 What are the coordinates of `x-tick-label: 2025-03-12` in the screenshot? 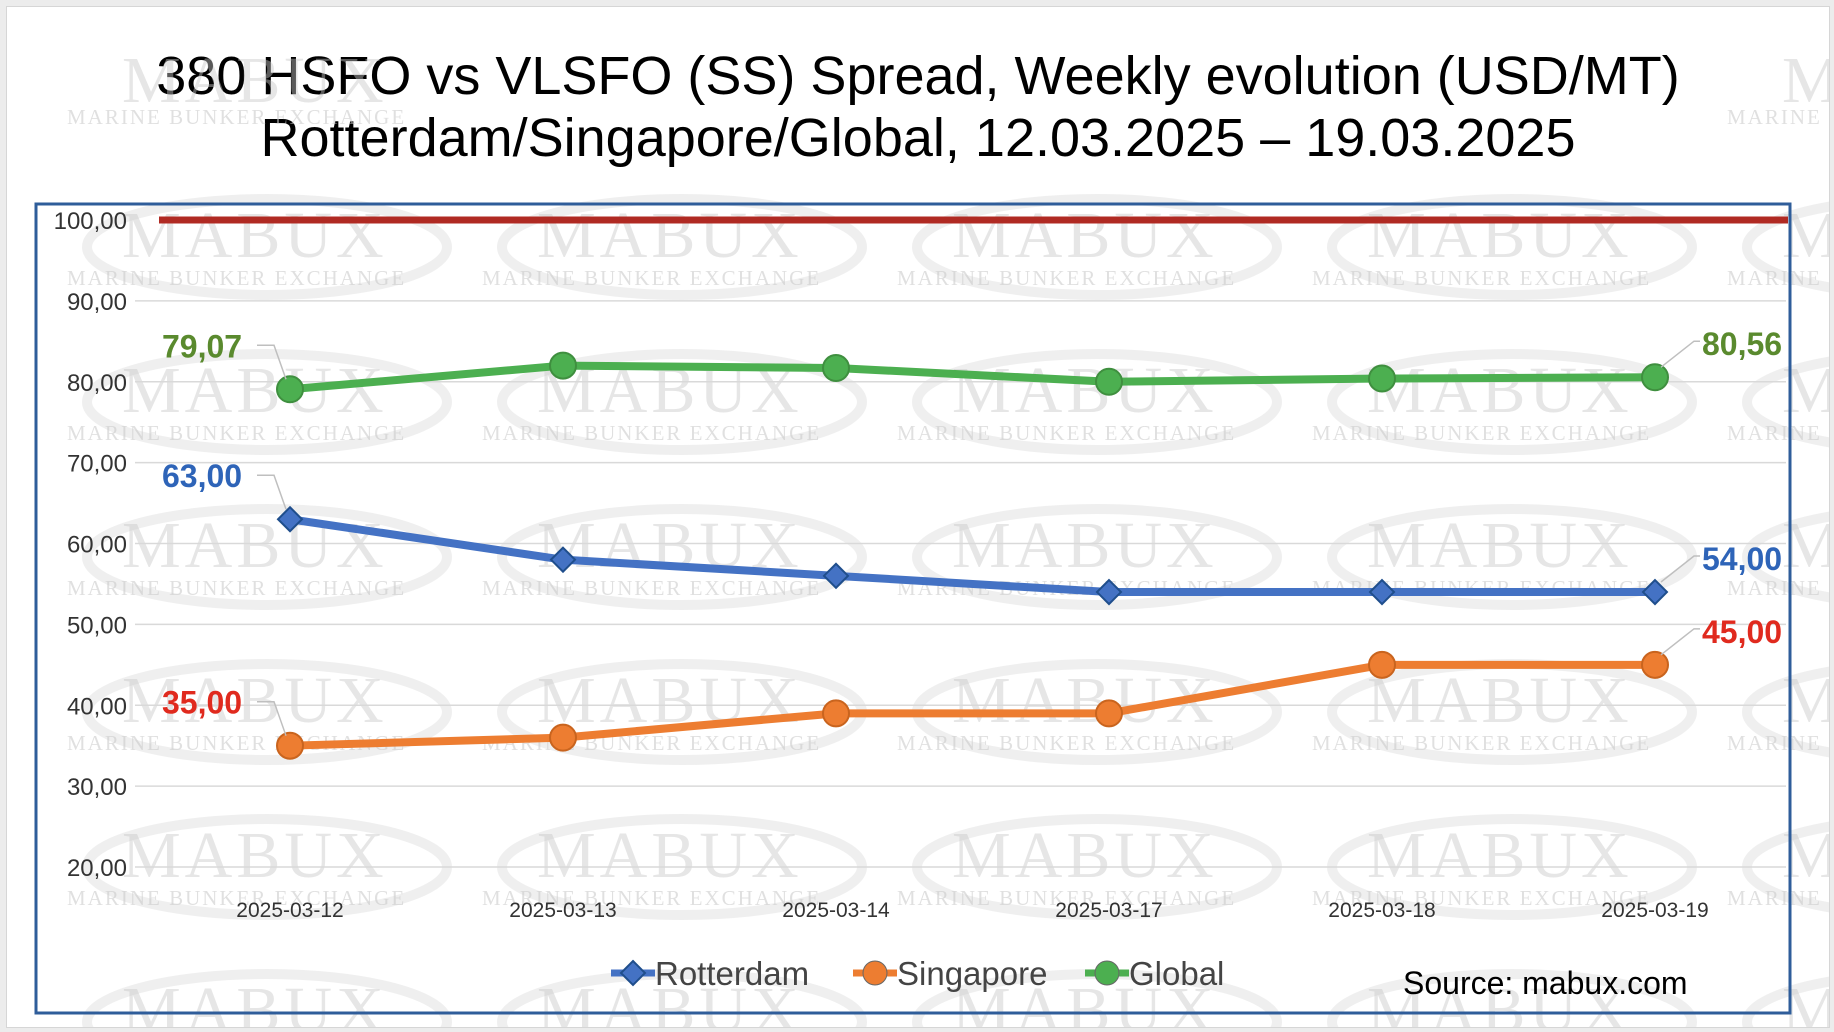 It's located at (289, 910).